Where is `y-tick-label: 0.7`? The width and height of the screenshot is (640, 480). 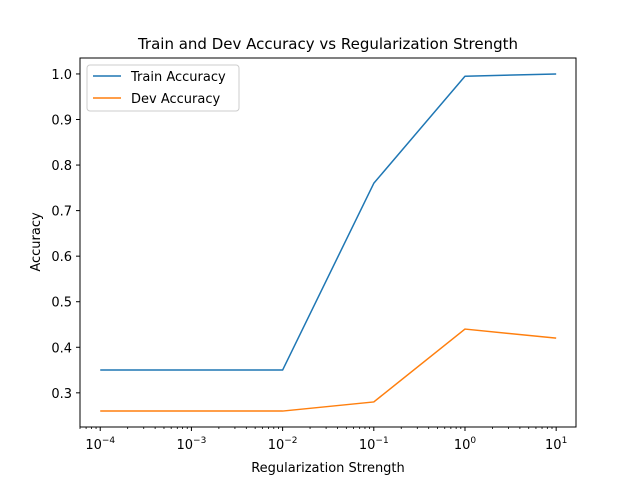
y-tick-label: 0.7 is located at coordinates (61, 212).